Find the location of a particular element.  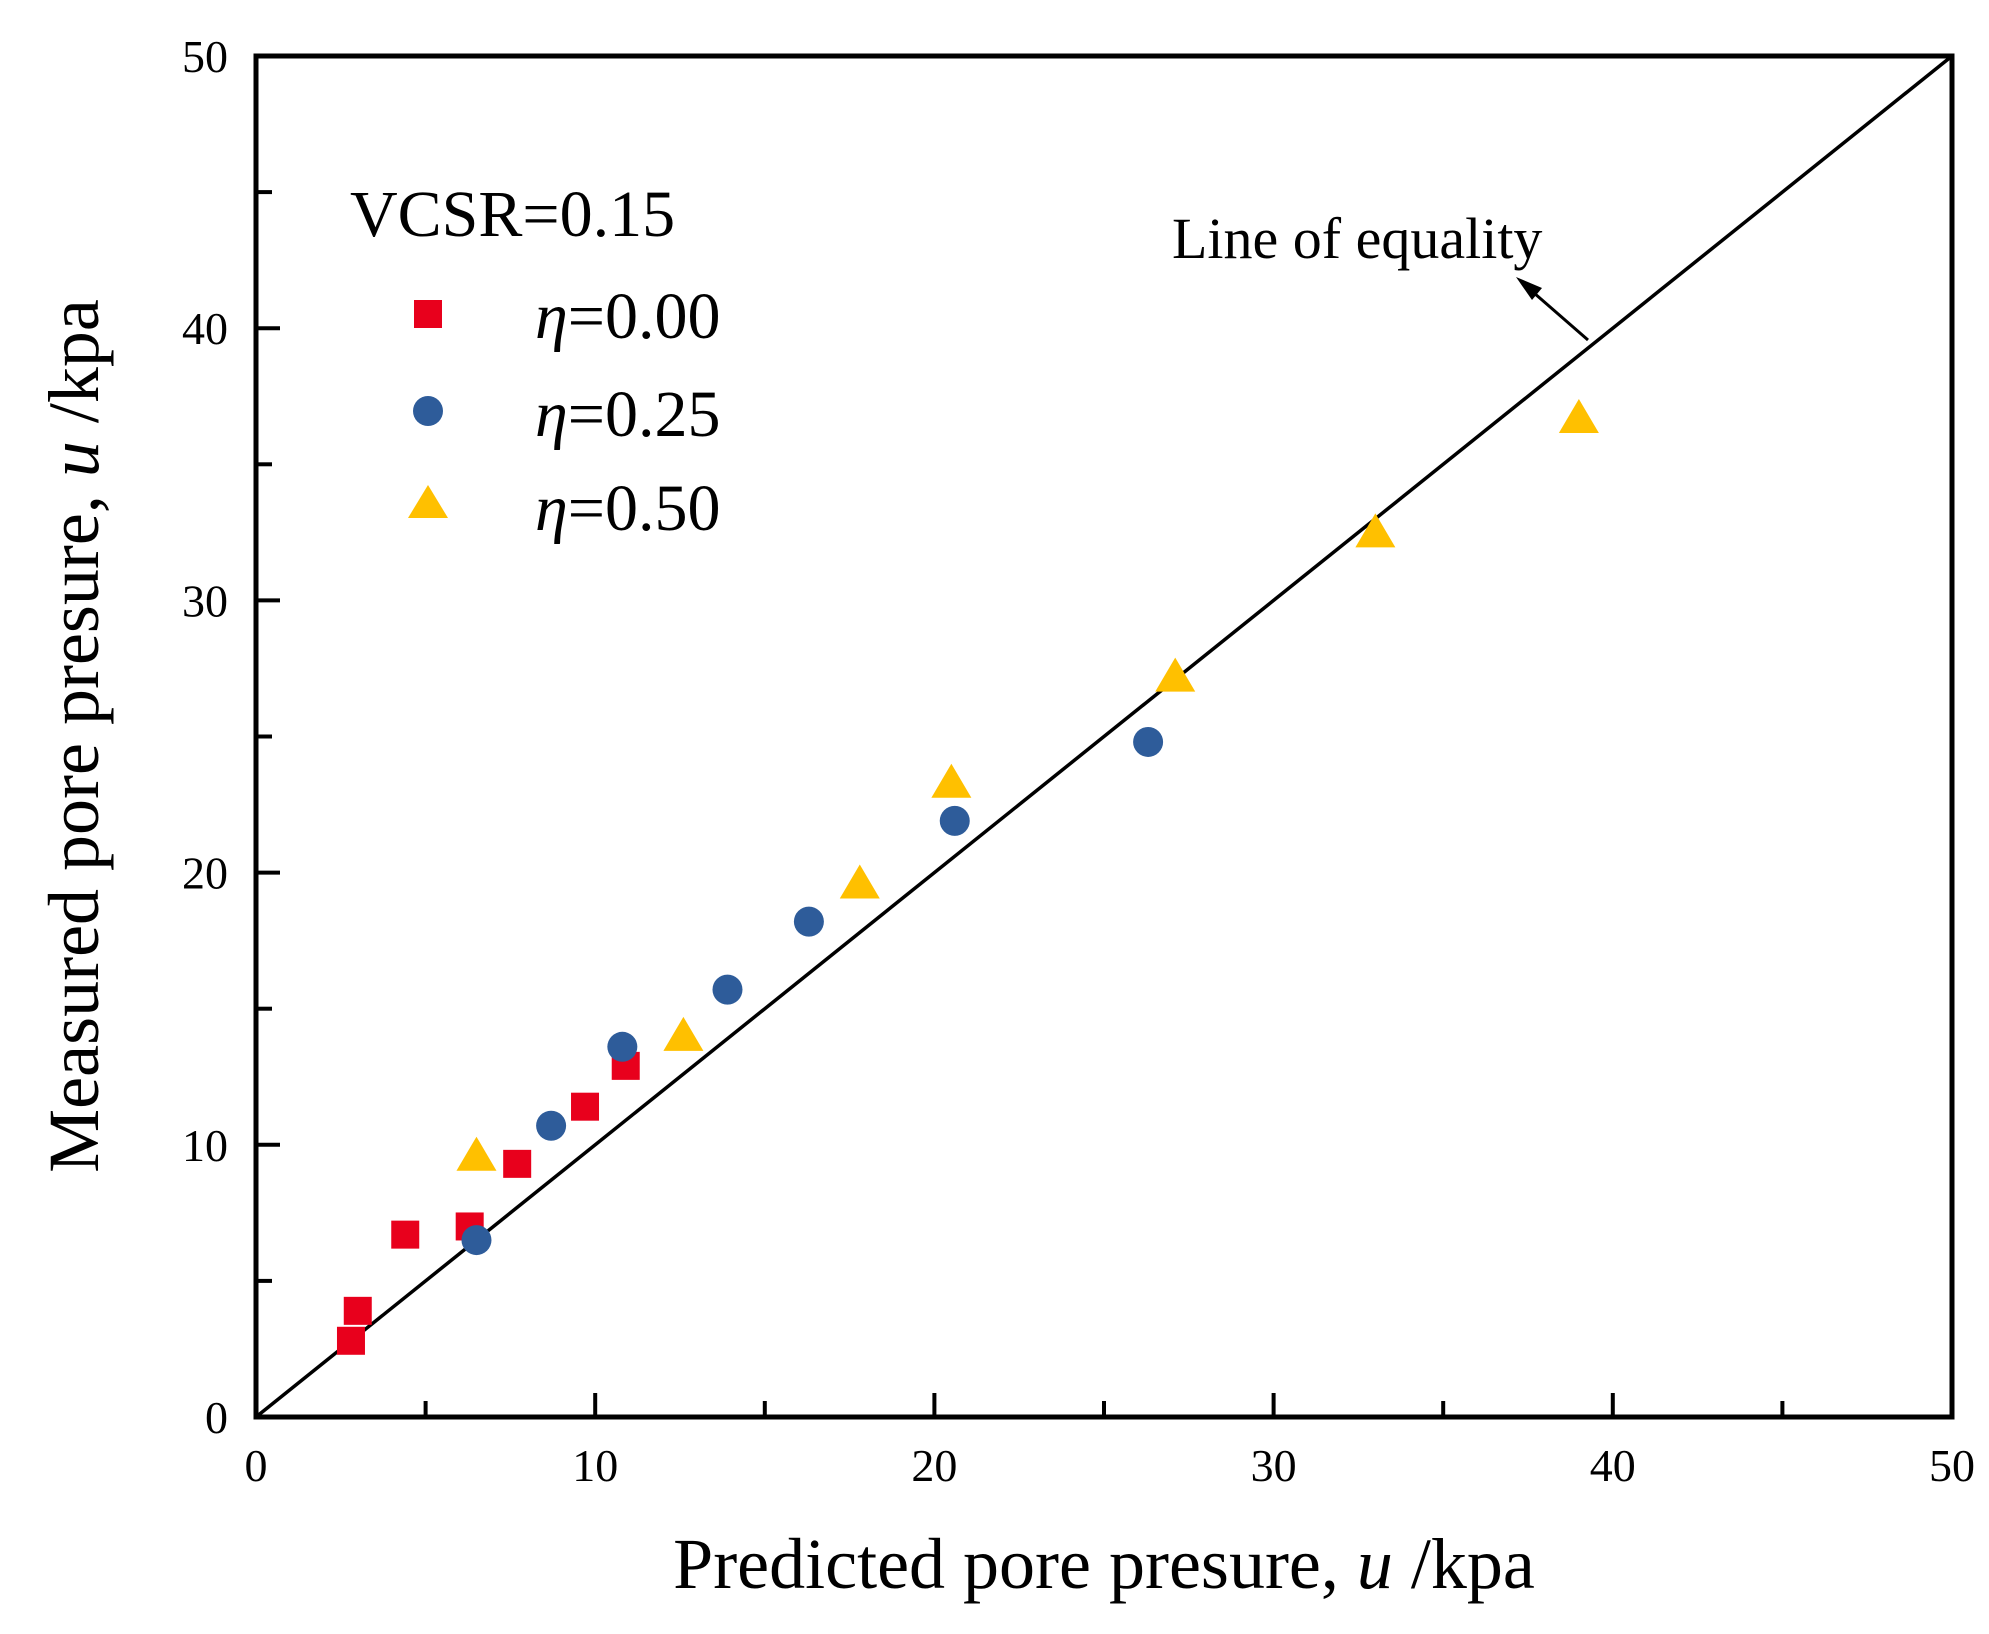

legend-label-eta-0-25: η=0.25 is located at coordinates (627, 414).